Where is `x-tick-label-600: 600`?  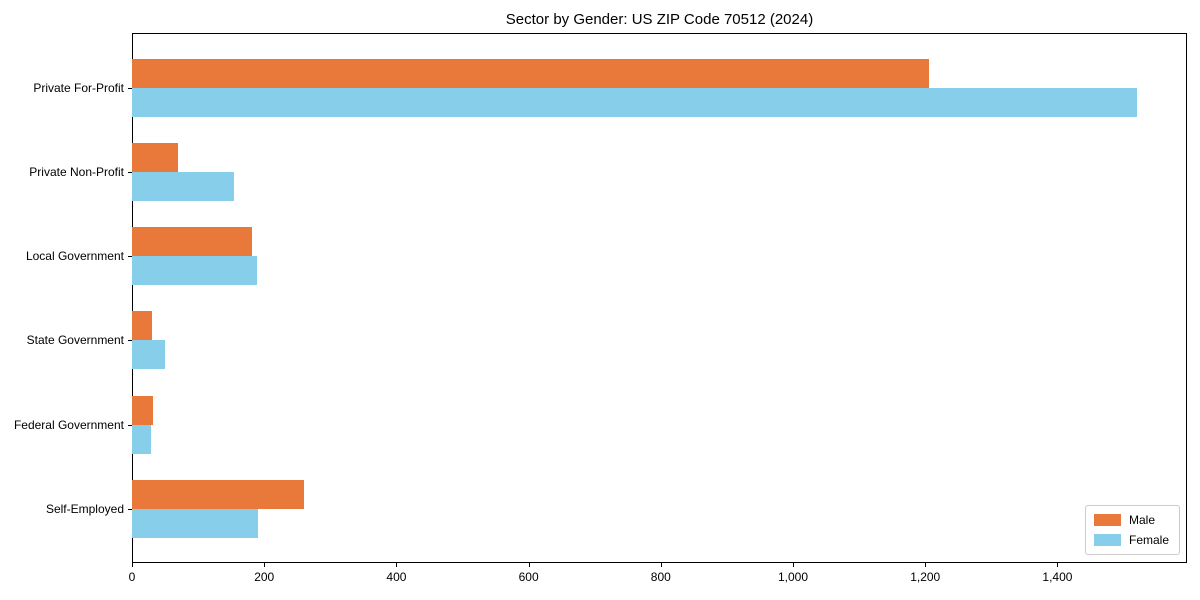
x-tick-label-600: 600 is located at coordinates (528, 577).